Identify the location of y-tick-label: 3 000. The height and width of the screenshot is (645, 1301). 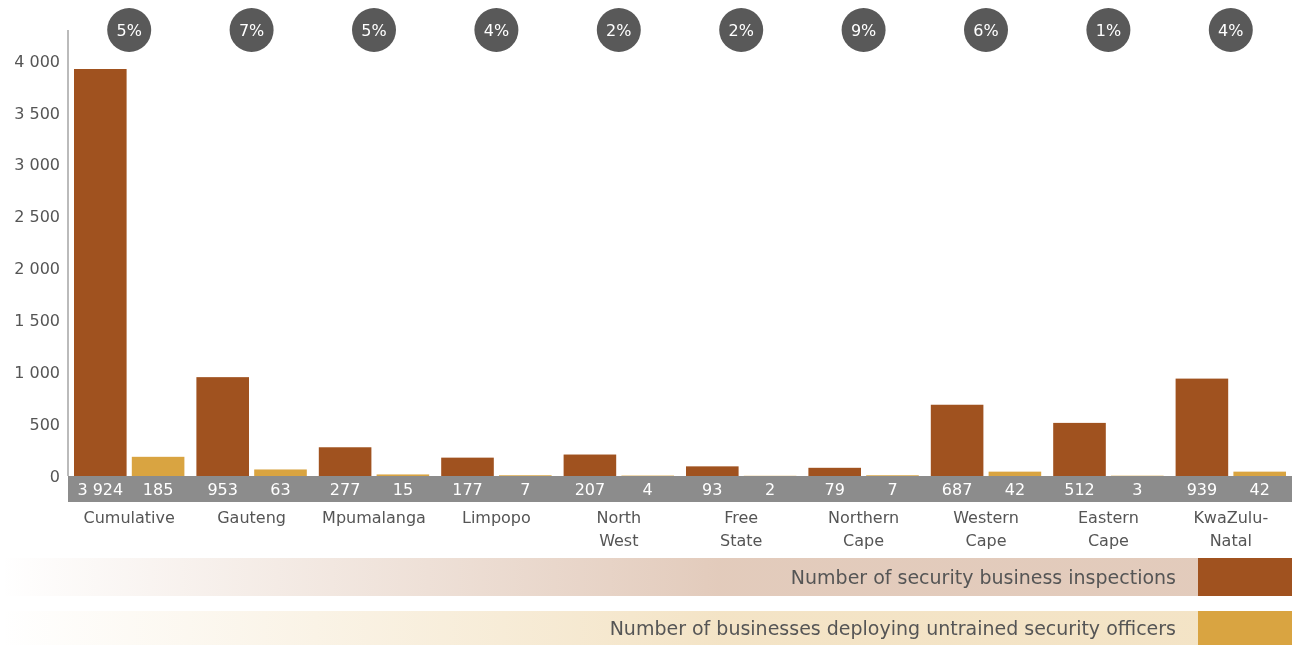
(37, 165).